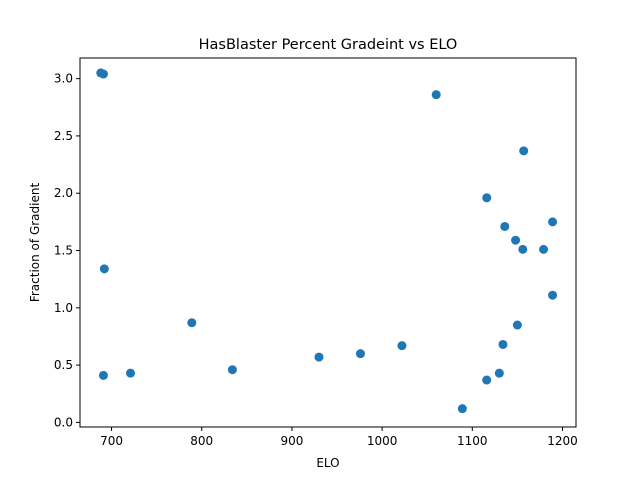  What do you see at coordinates (35, 243) in the screenshot?
I see `y-axis-label: Fraction of Gradient` at bounding box center [35, 243].